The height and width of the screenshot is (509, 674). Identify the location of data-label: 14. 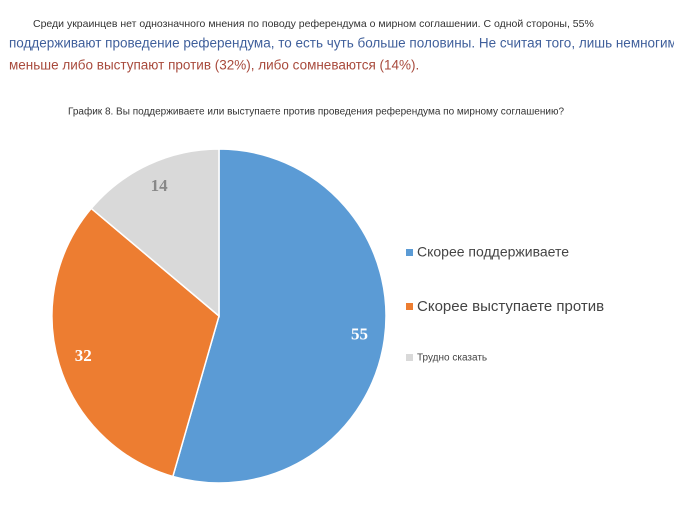
(160, 185).